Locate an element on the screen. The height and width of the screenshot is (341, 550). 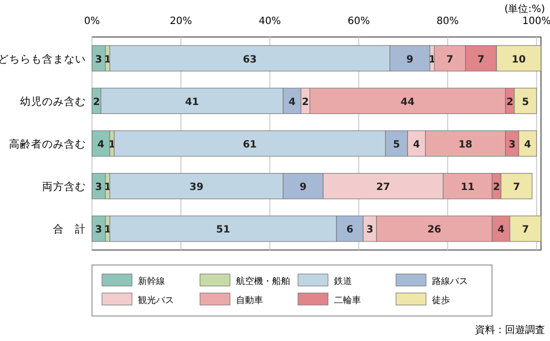
data-label: 11 is located at coordinates (467, 188).